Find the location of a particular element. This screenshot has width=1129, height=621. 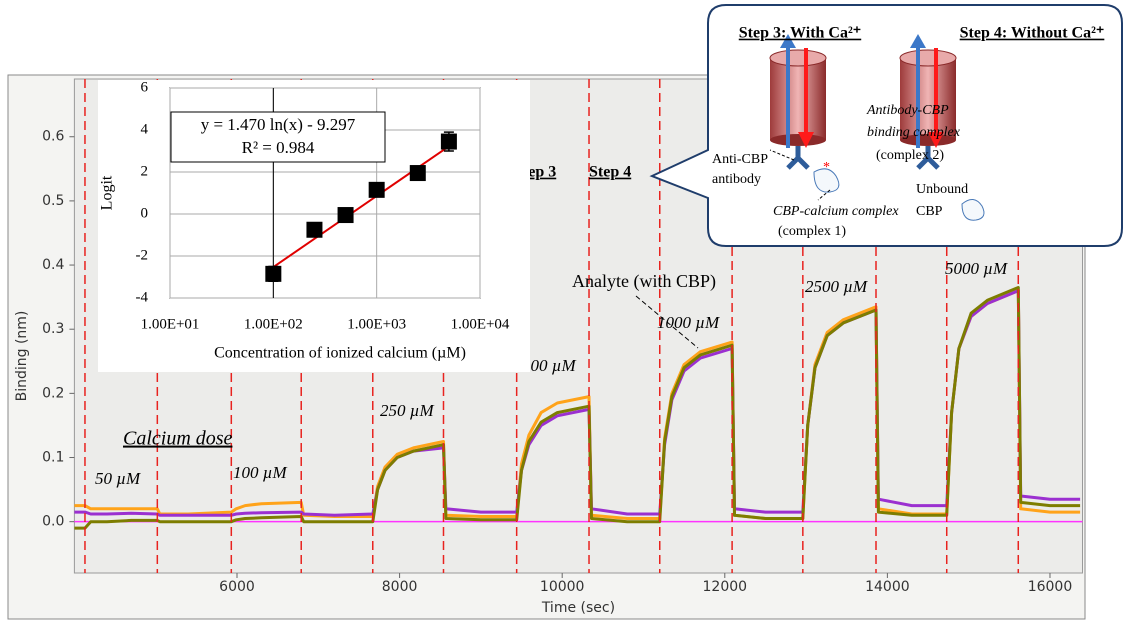

dose-label: 250 µM is located at coordinates (407, 410).